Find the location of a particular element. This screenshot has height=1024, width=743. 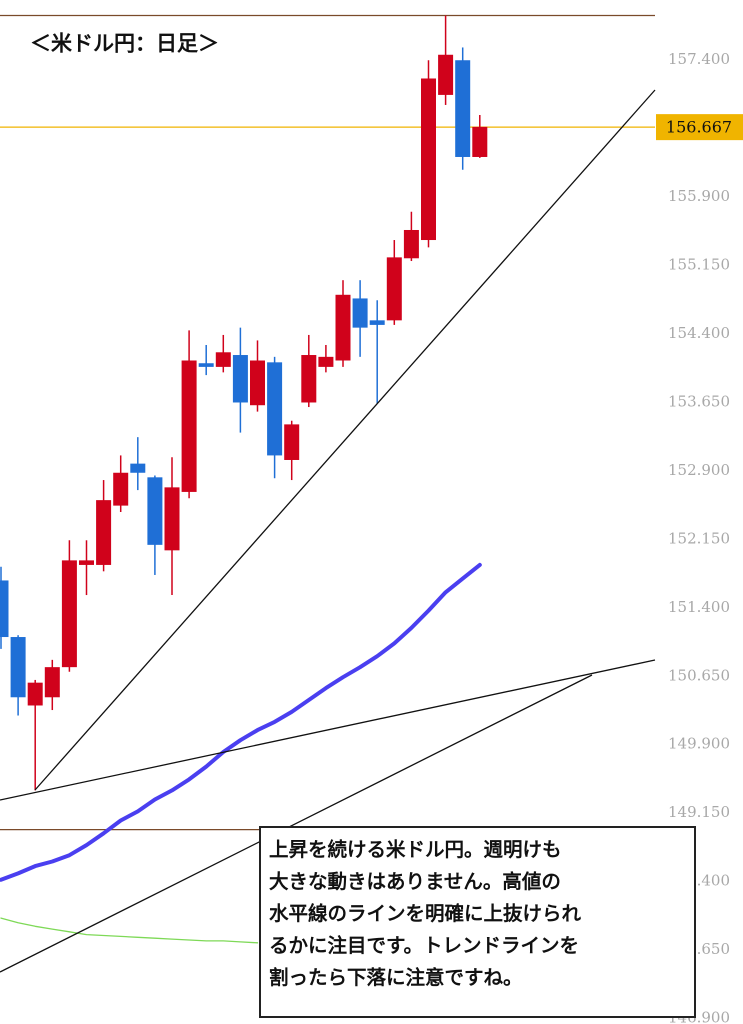

comment-line: 上昇を続ける米ドル円。週明けも is located at coordinates (415, 849).